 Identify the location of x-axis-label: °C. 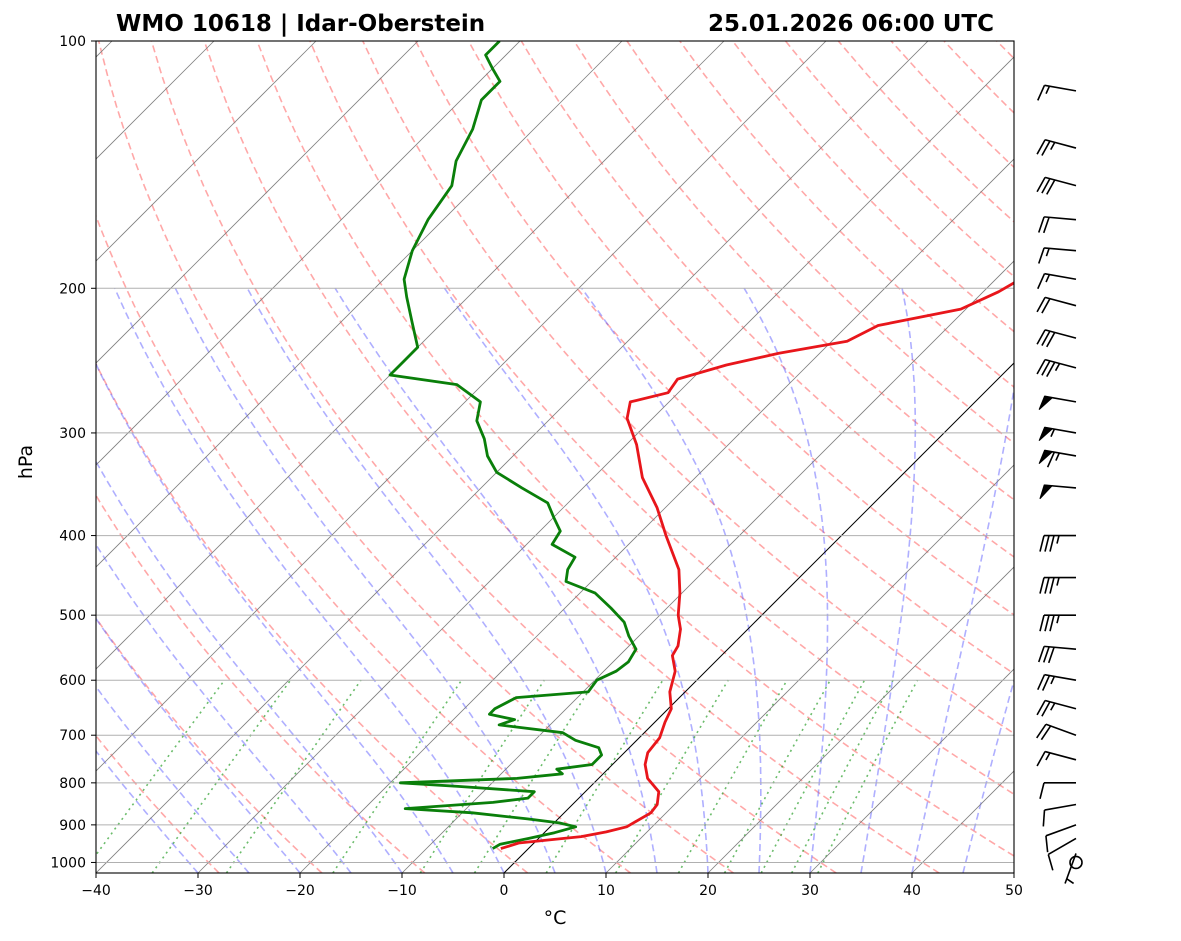
(555, 918).